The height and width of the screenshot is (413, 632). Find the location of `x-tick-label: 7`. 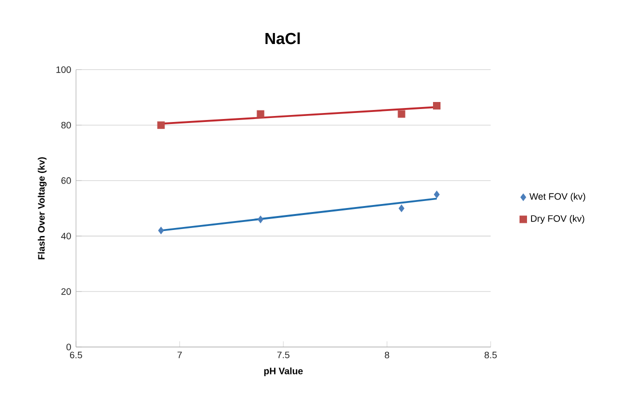

x-tick-label: 7 is located at coordinates (180, 355).